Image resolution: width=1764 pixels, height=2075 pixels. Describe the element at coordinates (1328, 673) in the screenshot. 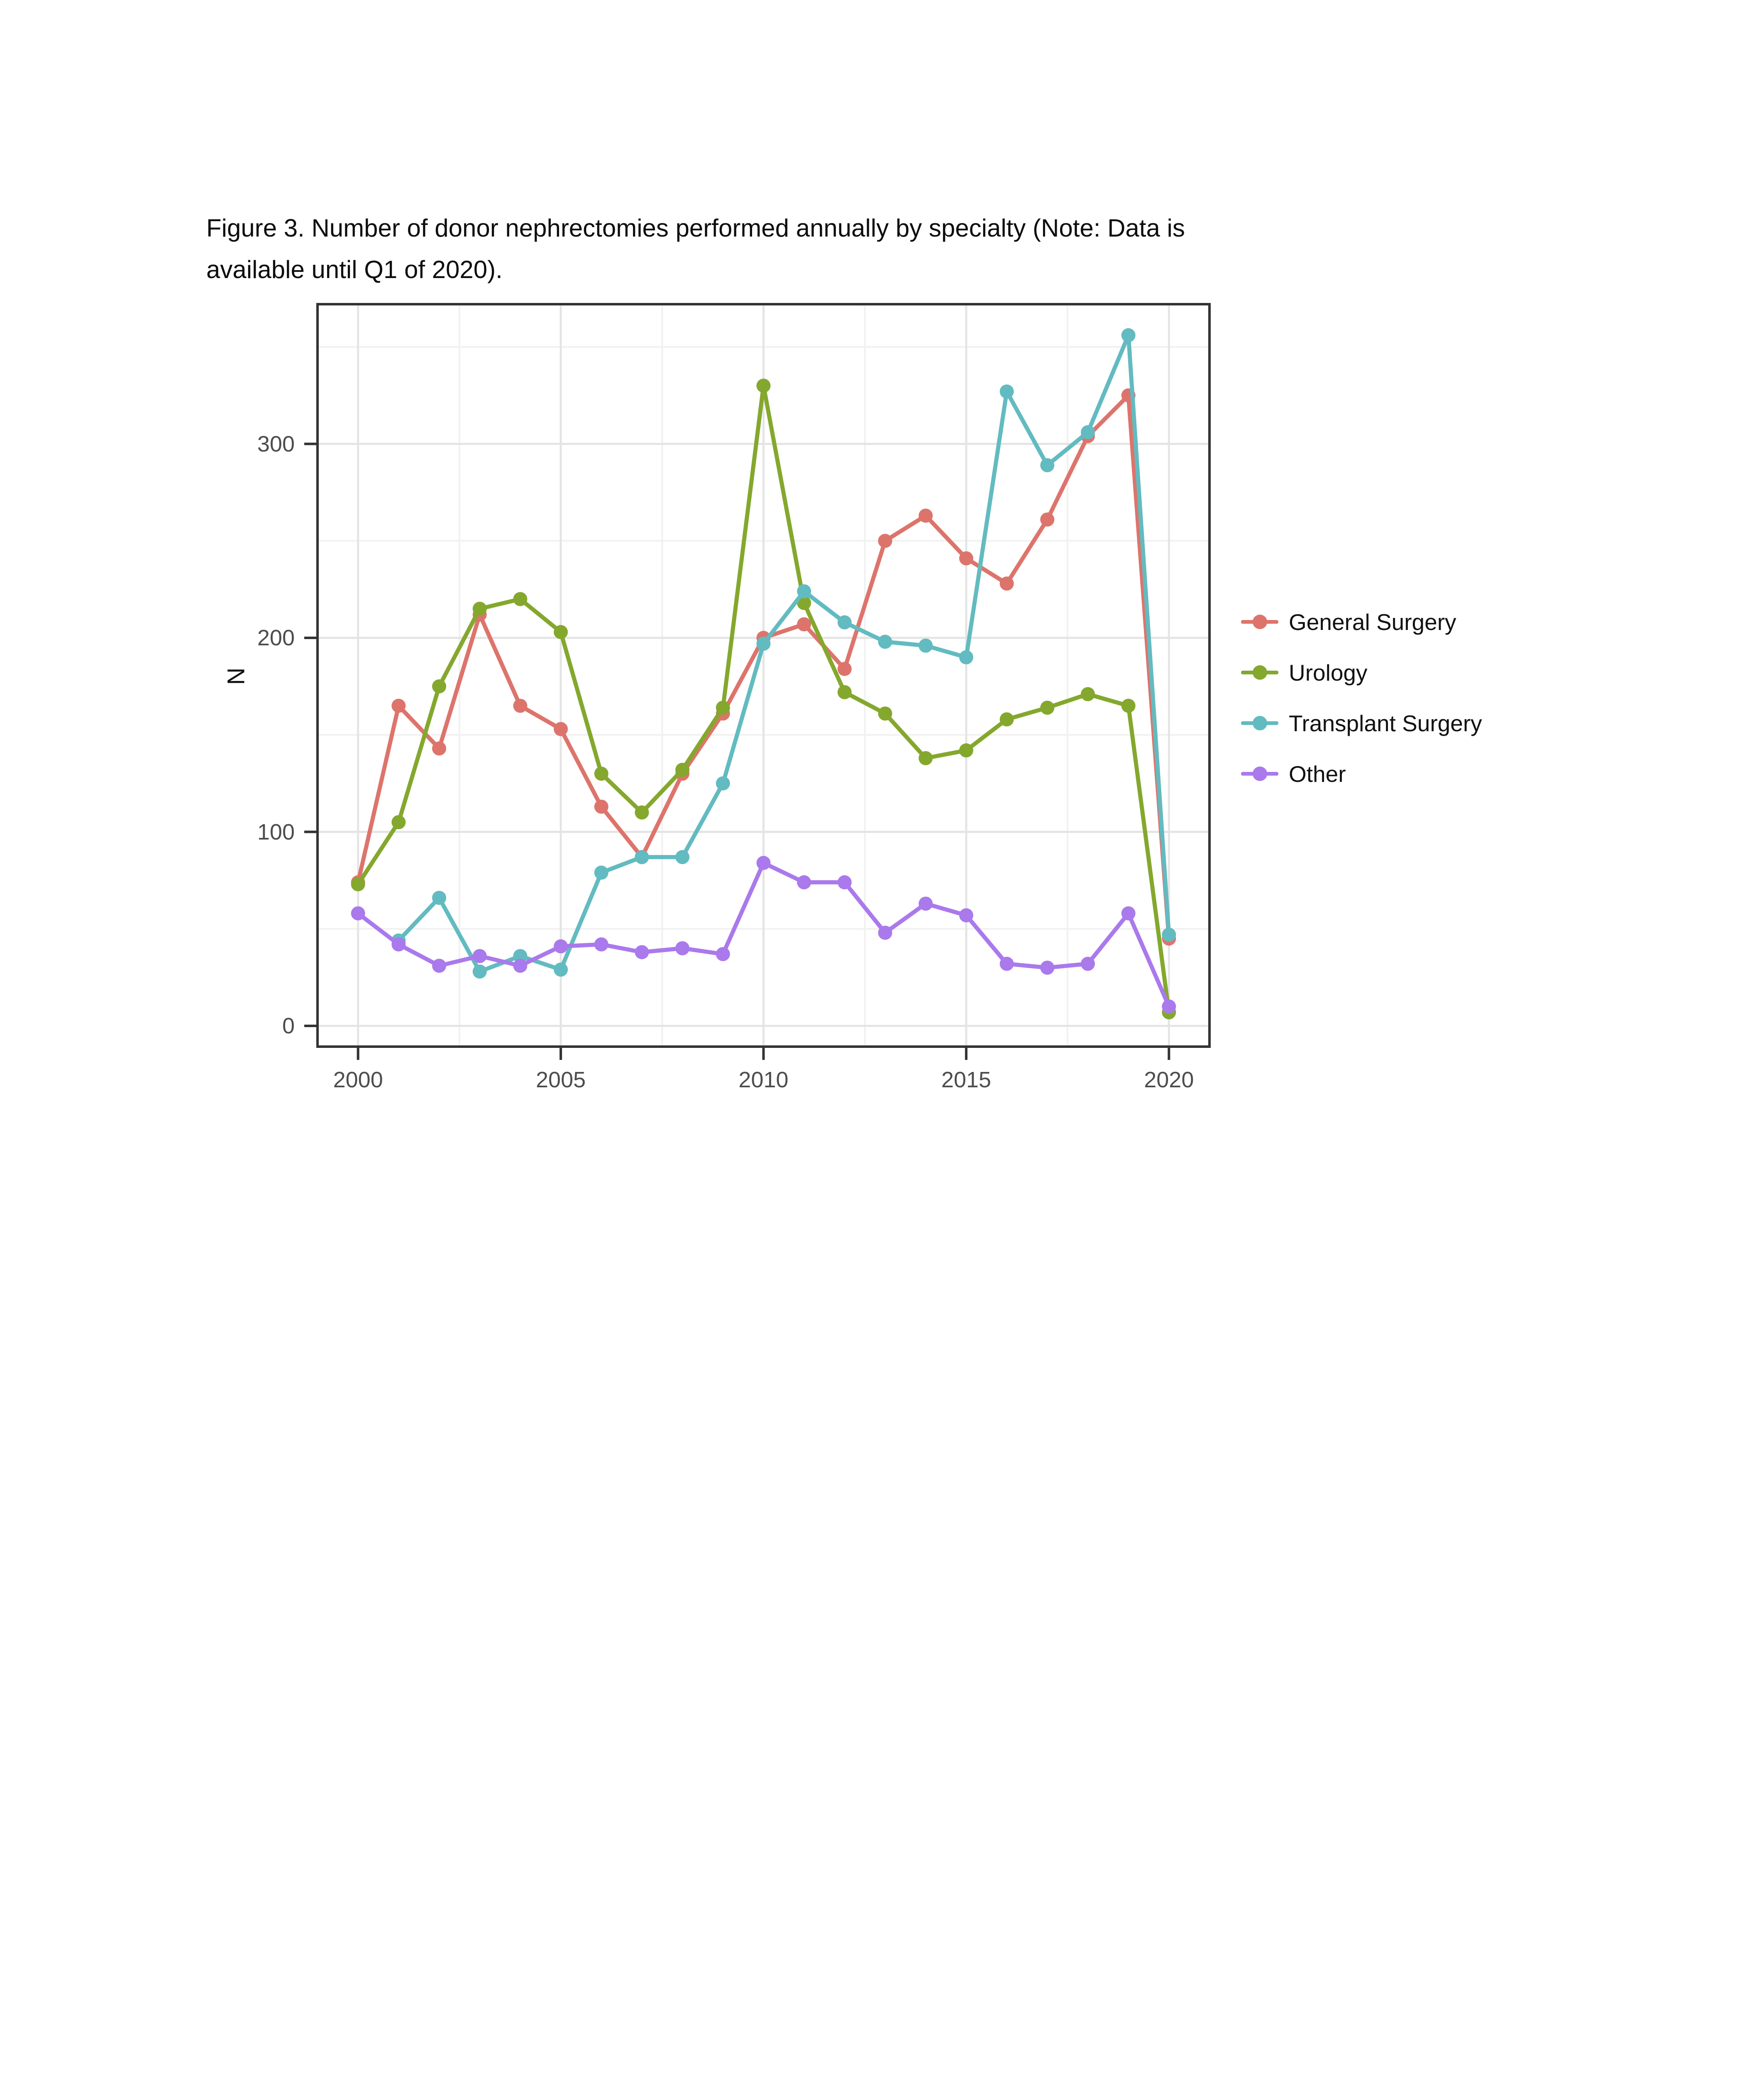

I see `legend-label-urology: Urology` at that location.